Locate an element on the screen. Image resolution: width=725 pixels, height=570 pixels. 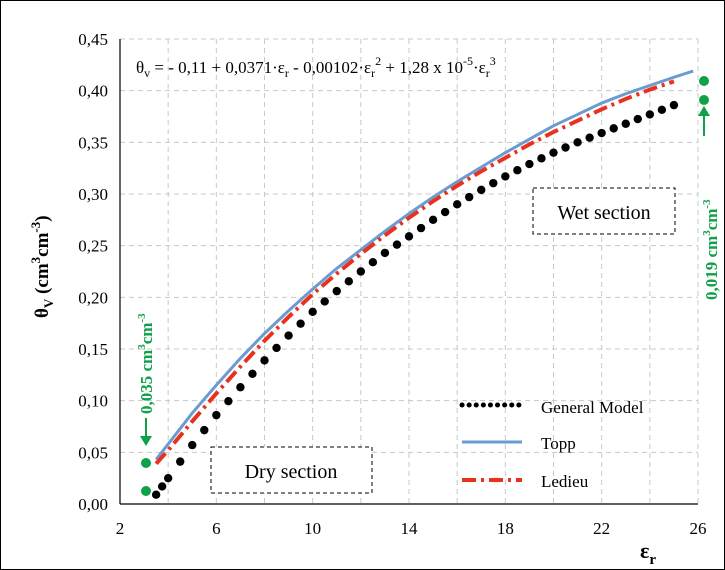
y-tick-label: 0,05 is located at coordinates (93, 452).